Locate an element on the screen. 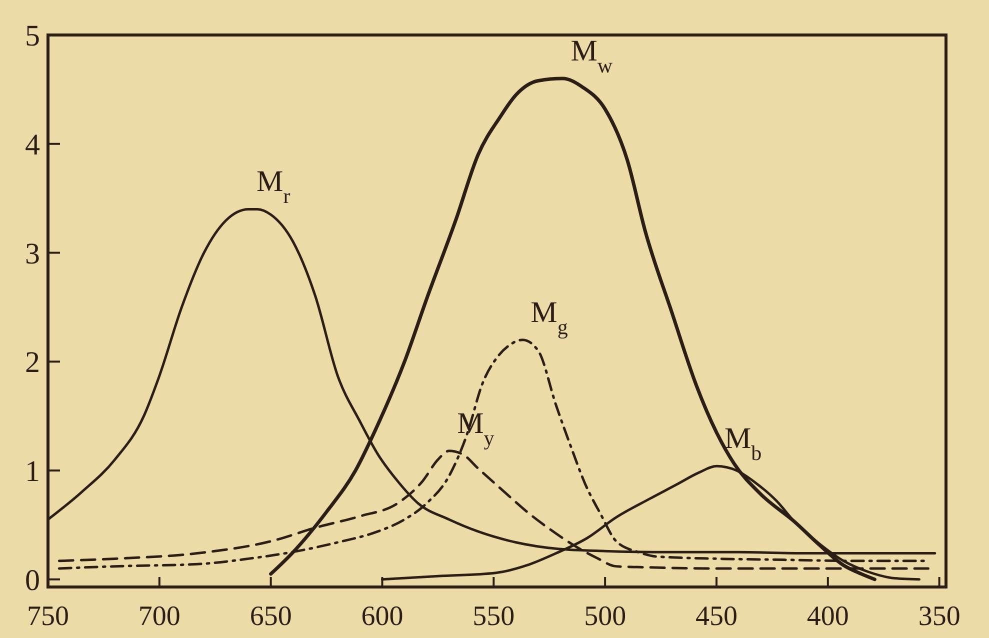  series-label: M$_{w}$ is located at coordinates (592, 56).